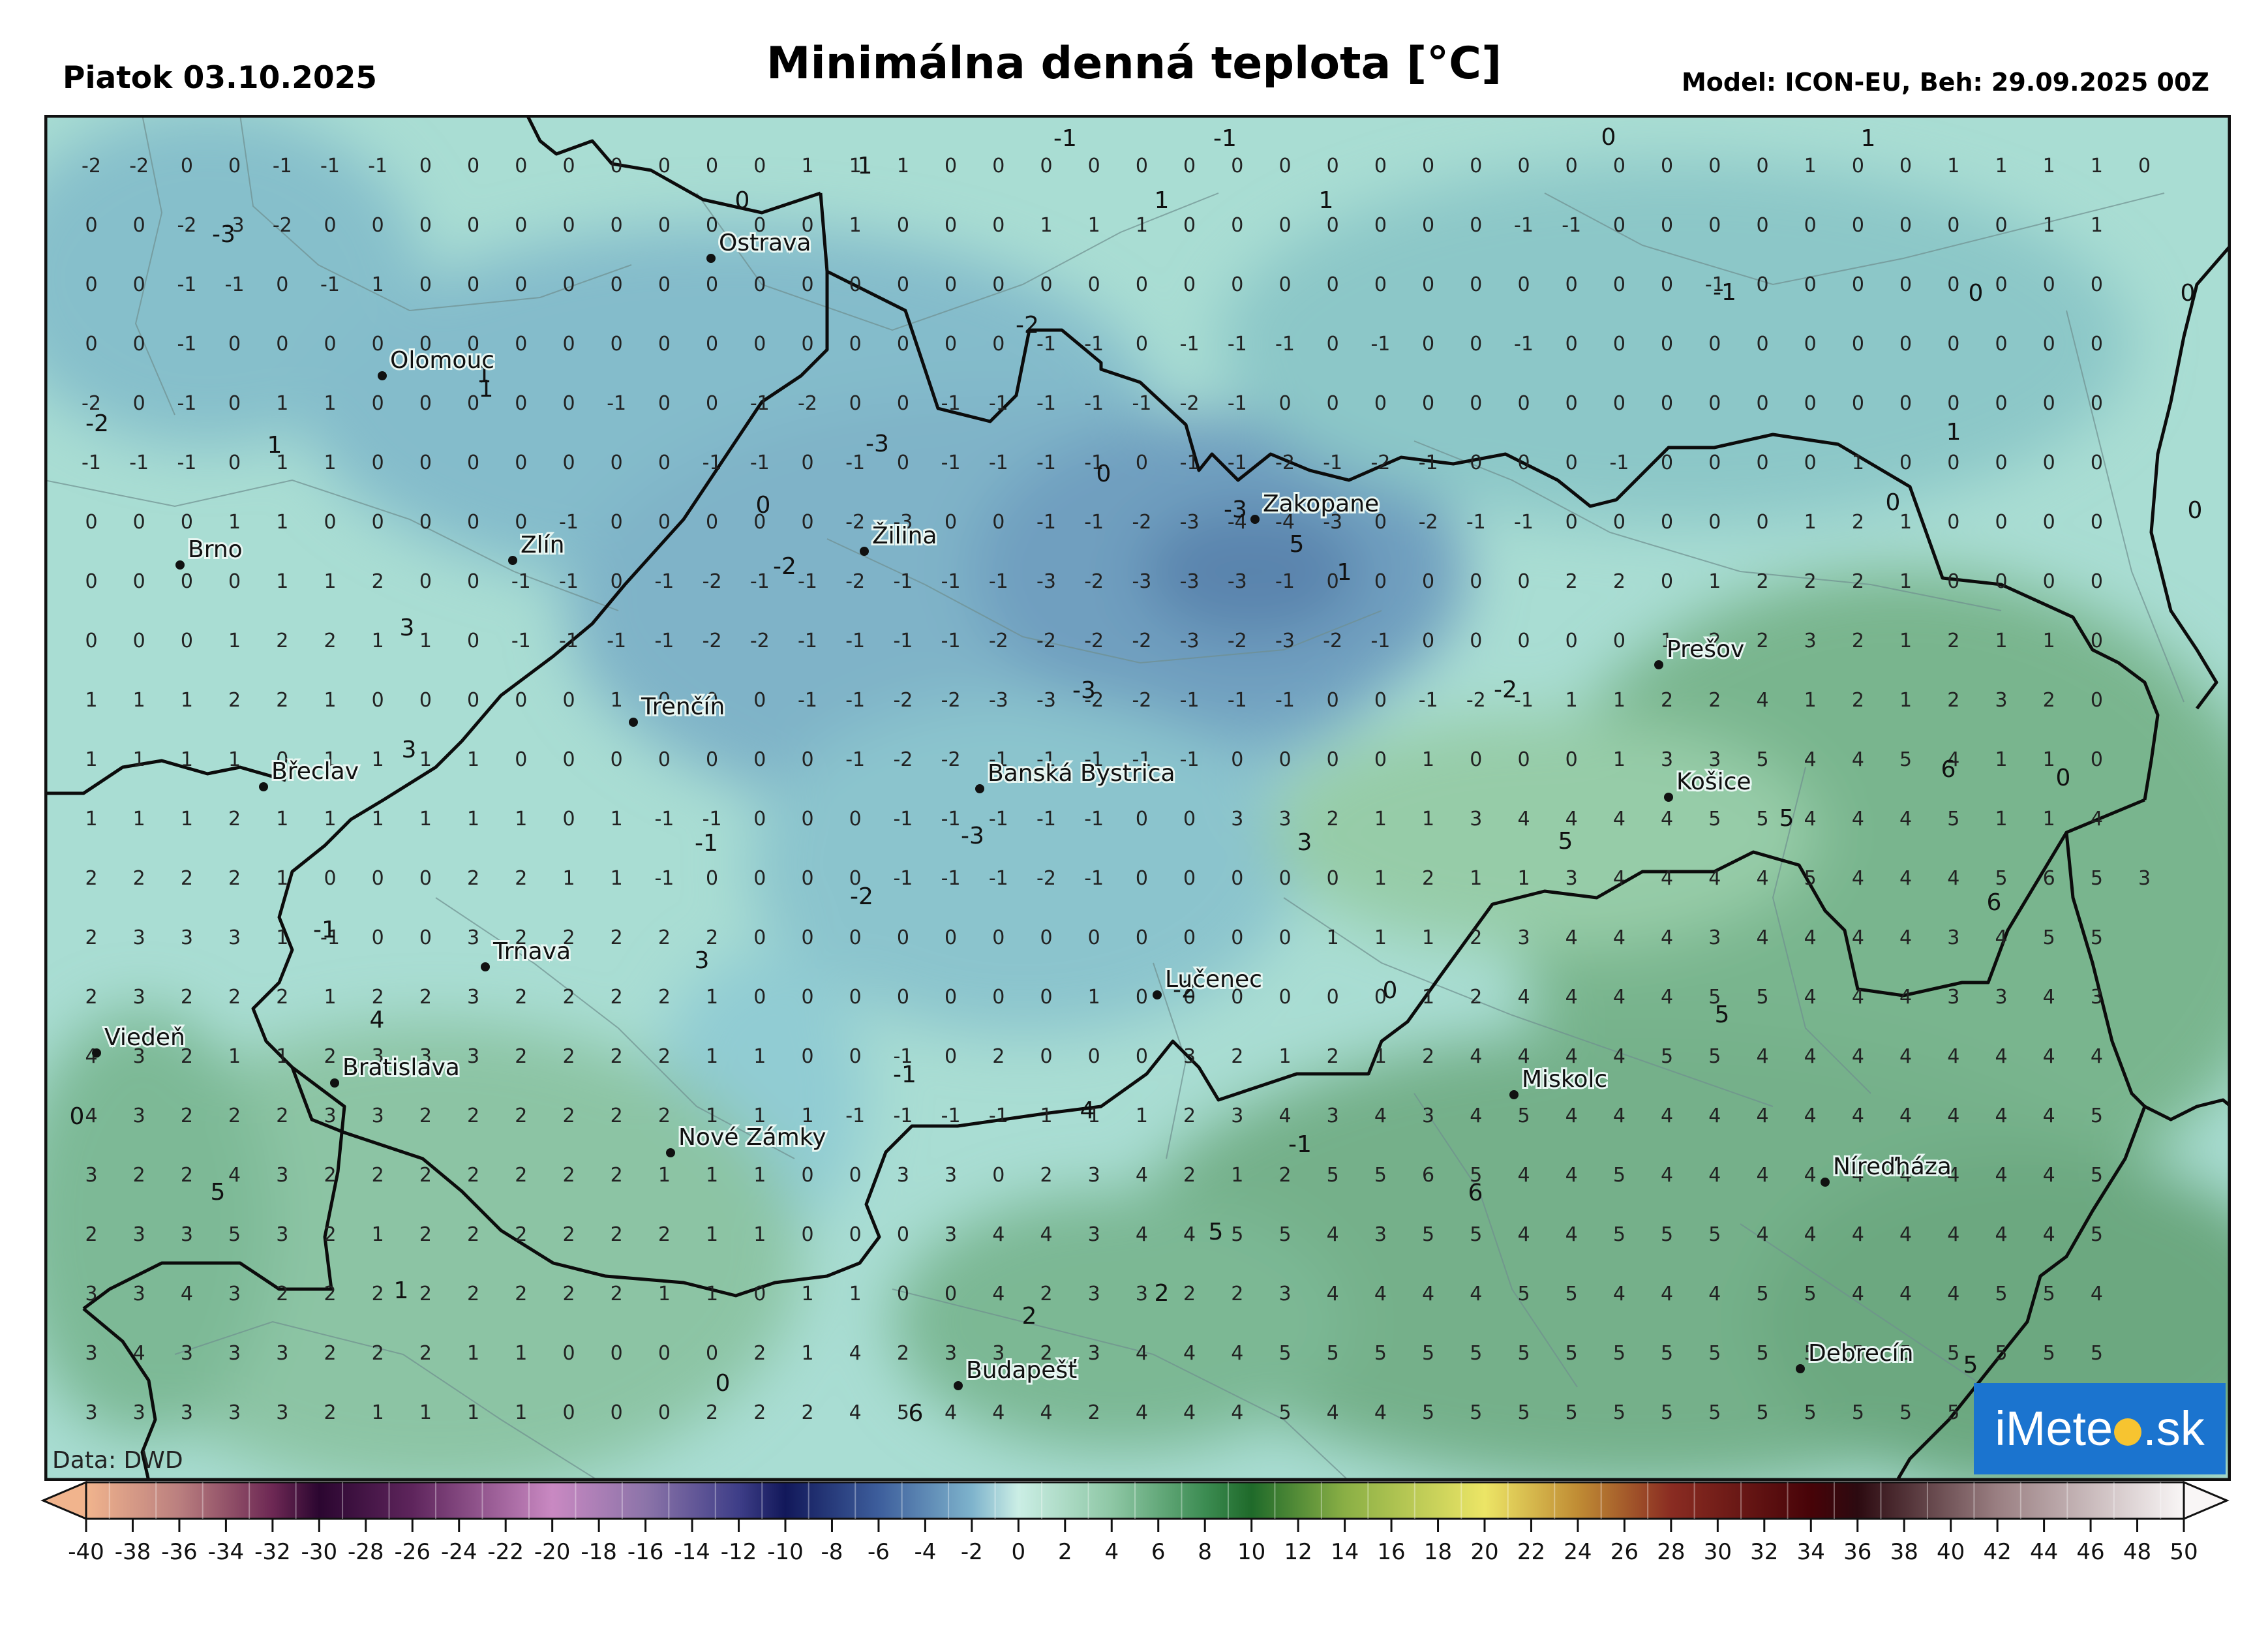  What do you see at coordinates (1111, 1552) in the screenshot?
I see `colorbar-tick-label: 4` at bounding box center [1111, 1552].